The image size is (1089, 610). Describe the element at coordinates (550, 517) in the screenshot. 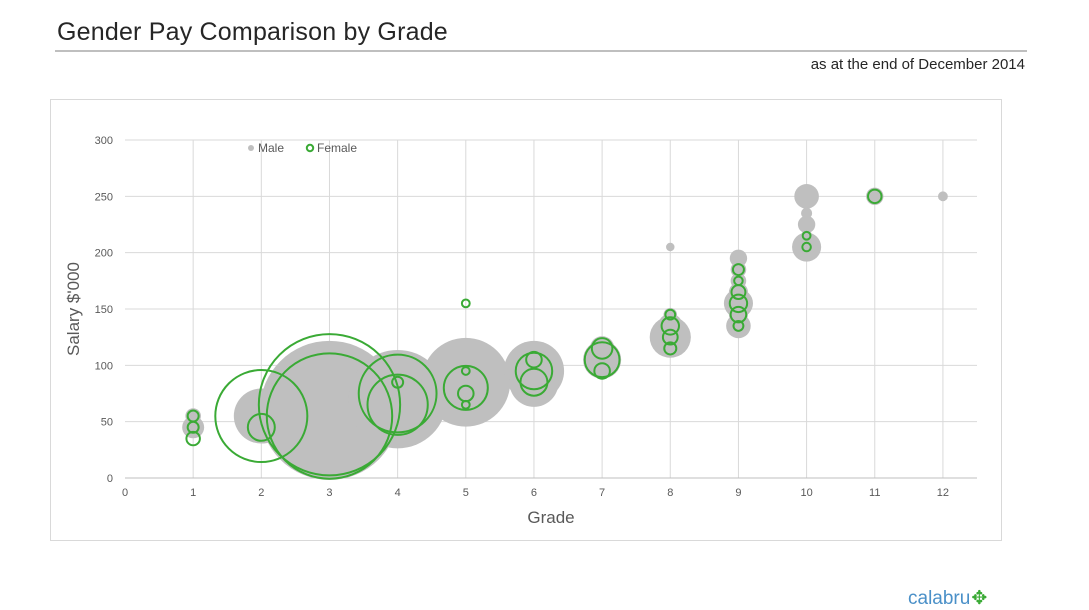

I see `x-axis-title: Grade` at that location.